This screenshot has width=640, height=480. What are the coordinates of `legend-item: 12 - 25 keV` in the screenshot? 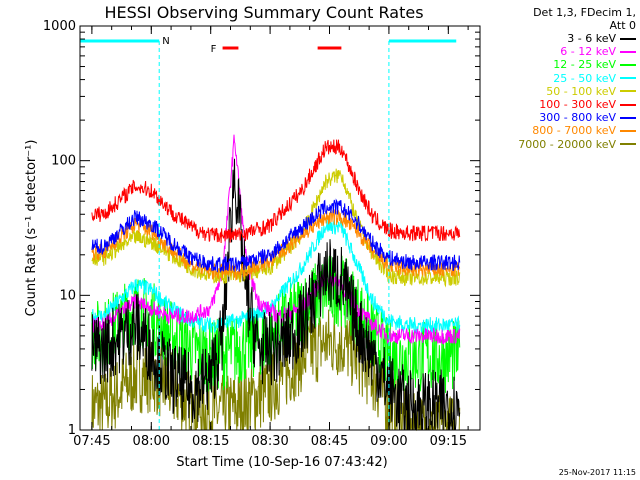 It's located at (558, 64).